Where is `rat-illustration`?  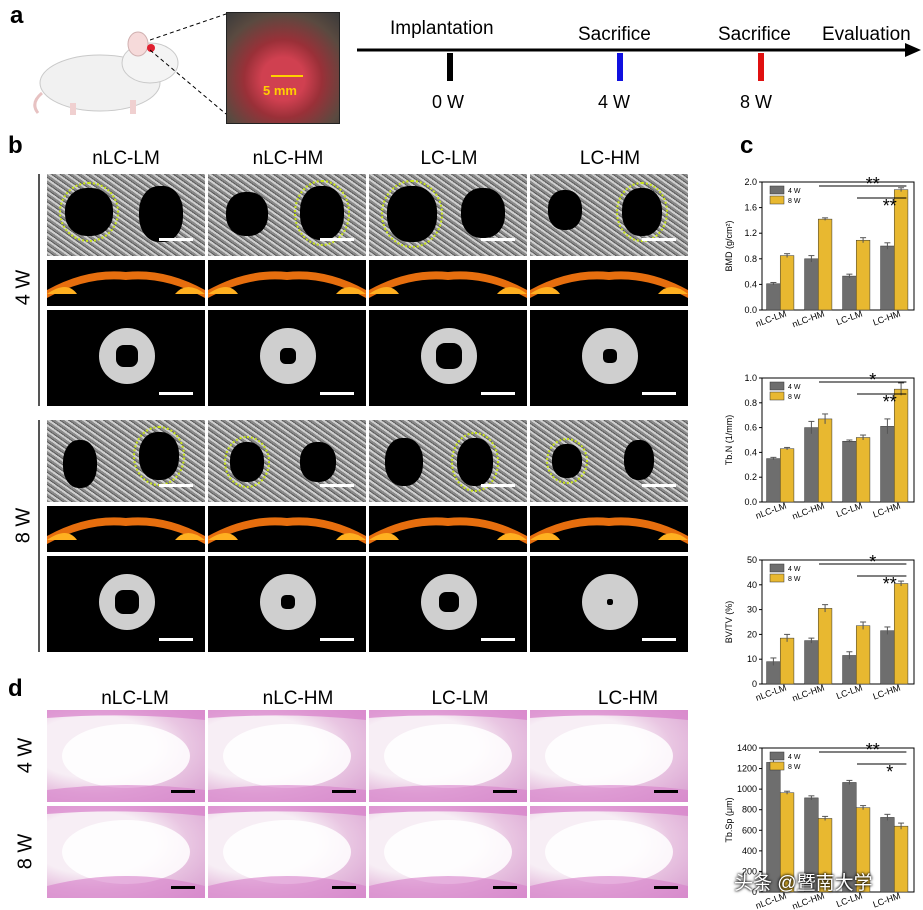
rat-illustration is located at coordinates (106, 73).